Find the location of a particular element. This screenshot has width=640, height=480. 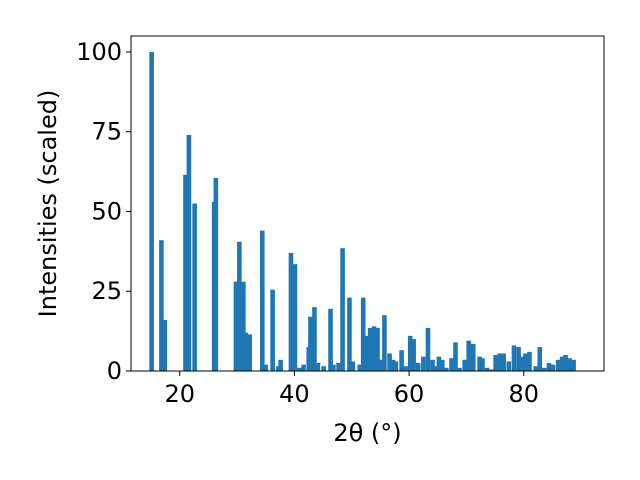

x-axis-ticks: 20 40 60 80 is located at coordinates (351, 389).